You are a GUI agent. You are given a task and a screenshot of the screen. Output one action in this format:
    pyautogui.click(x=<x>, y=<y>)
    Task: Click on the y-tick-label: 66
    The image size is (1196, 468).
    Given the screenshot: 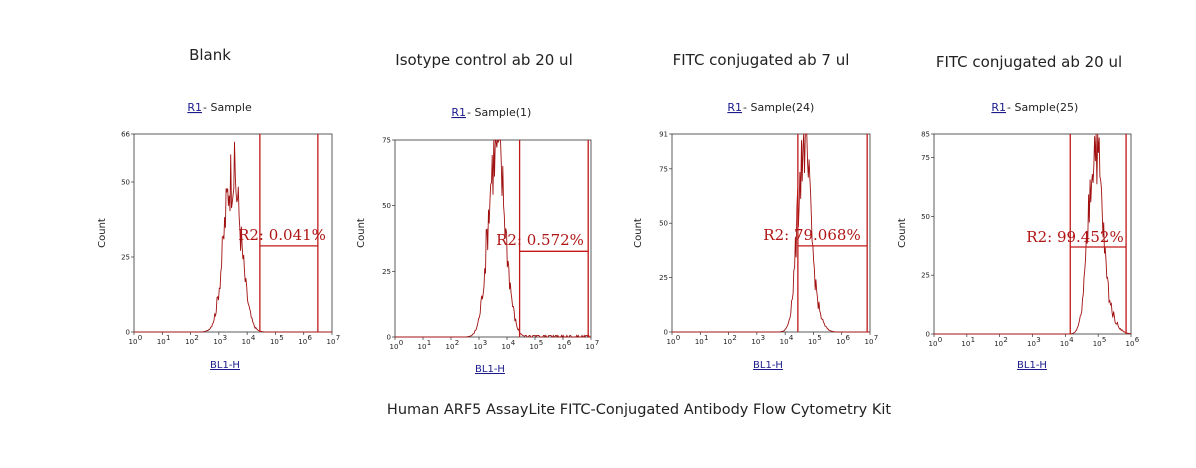 What is the action you would take?
    pyautogui.click(x=125, y=135)
    